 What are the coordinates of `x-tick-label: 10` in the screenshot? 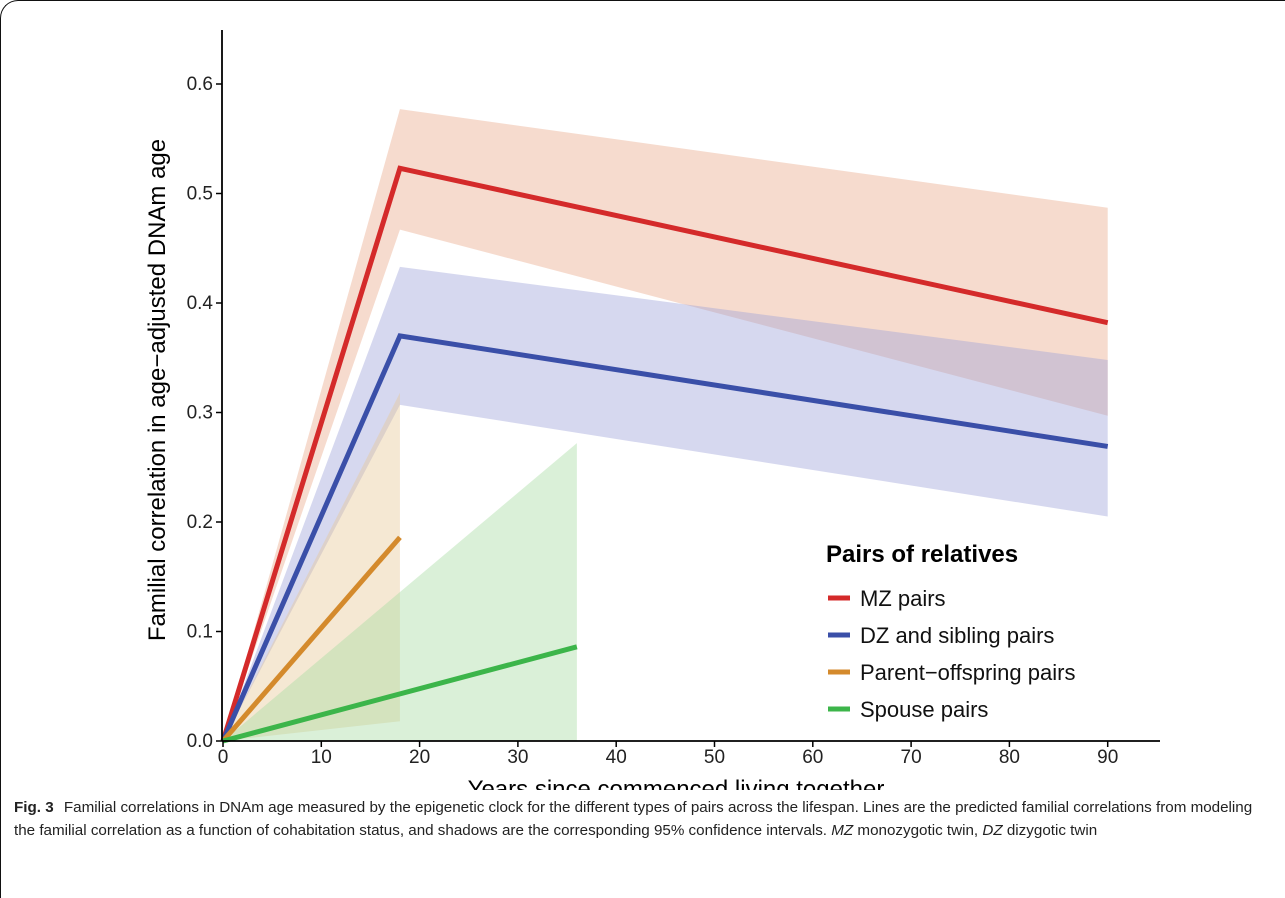 It's located at (321, 757).